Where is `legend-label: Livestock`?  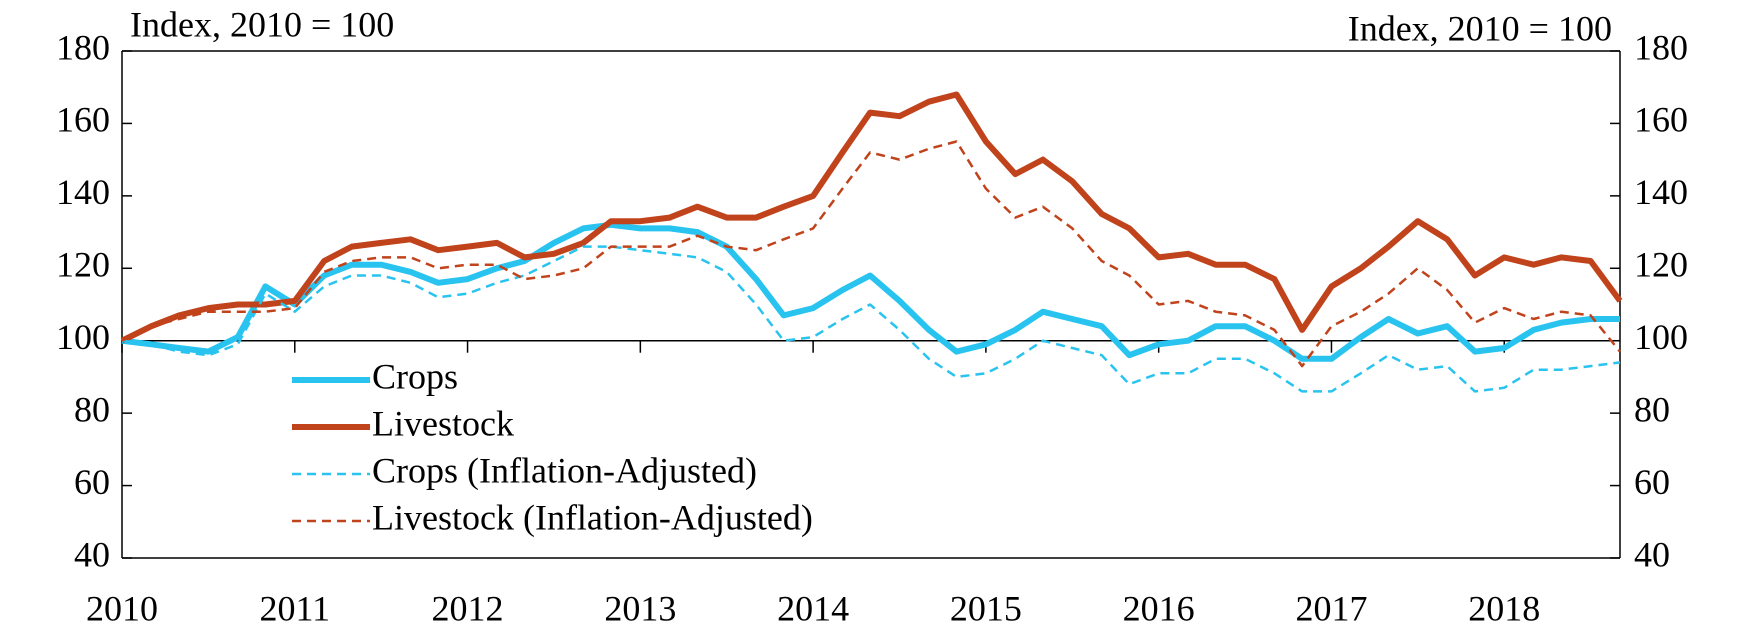
legend-label: Livestock is located at coordinates (443, 423).